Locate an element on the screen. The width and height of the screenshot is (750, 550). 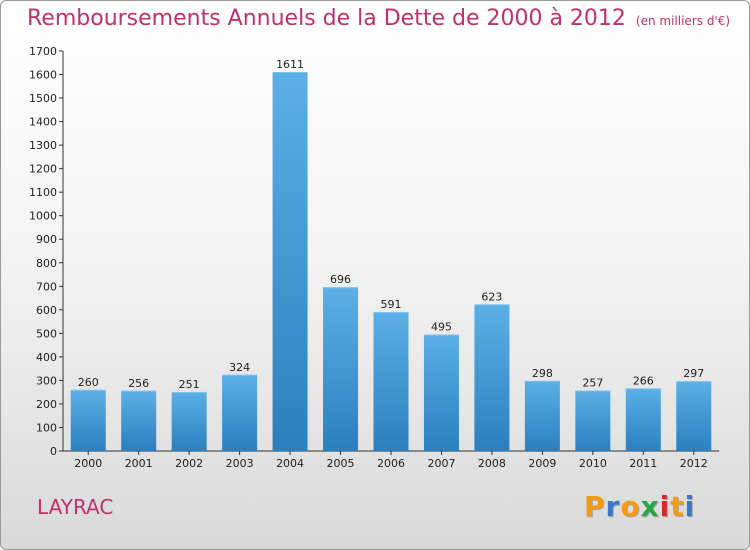
bar-value-label: 257 is located at coordinates (592, 383).